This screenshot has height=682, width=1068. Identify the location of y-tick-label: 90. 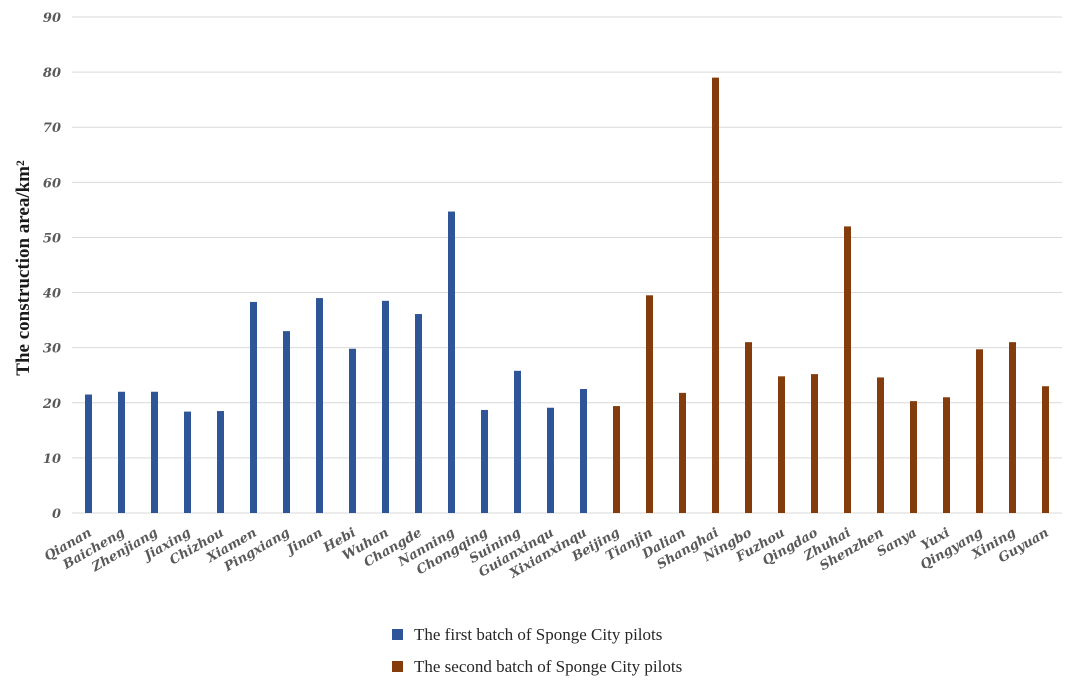
(52, 18).